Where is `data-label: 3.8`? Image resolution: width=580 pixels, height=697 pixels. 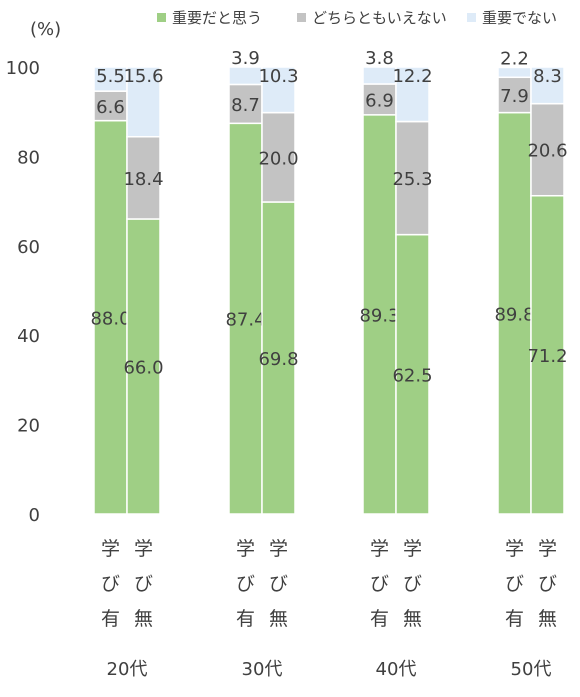 data-label: 3.8 is located at coordinates (379, 58).